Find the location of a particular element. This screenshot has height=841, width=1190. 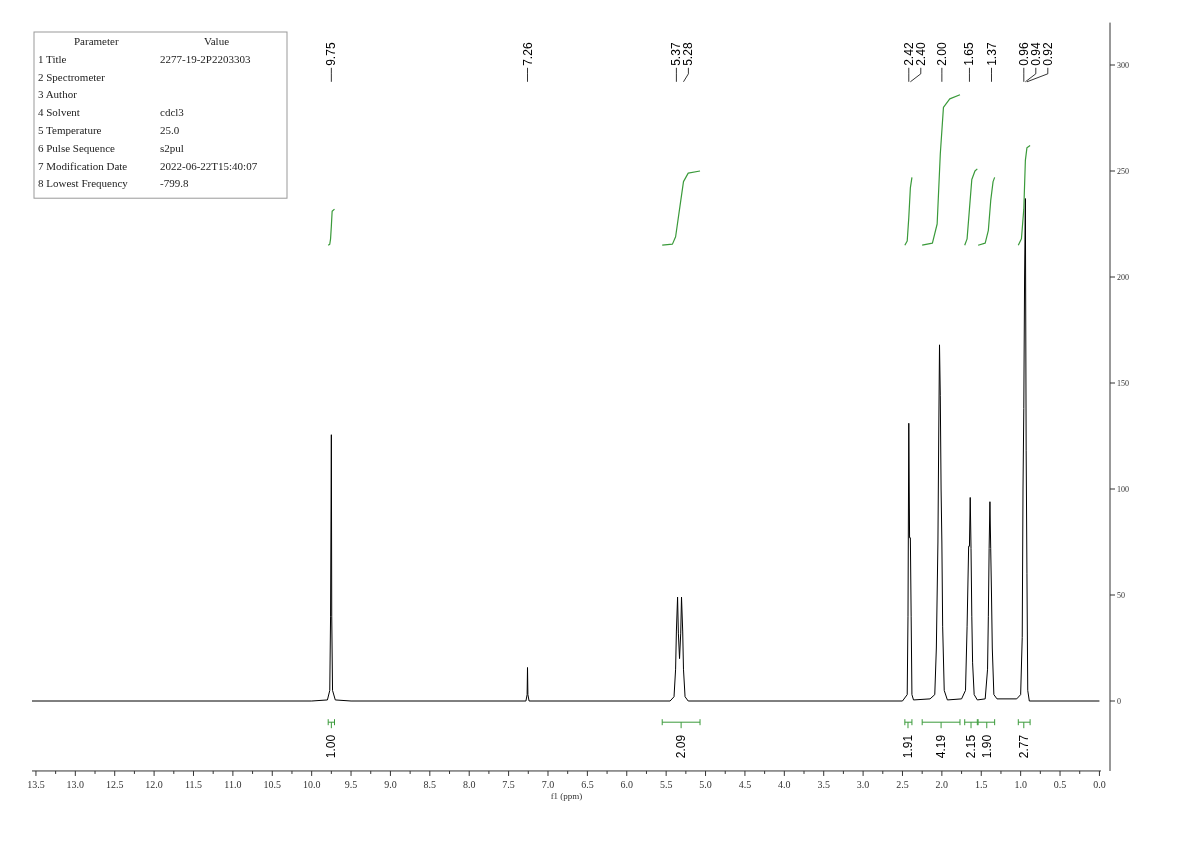

category-label: 8 Lowest Frequency is located at coordinates (83, 183).